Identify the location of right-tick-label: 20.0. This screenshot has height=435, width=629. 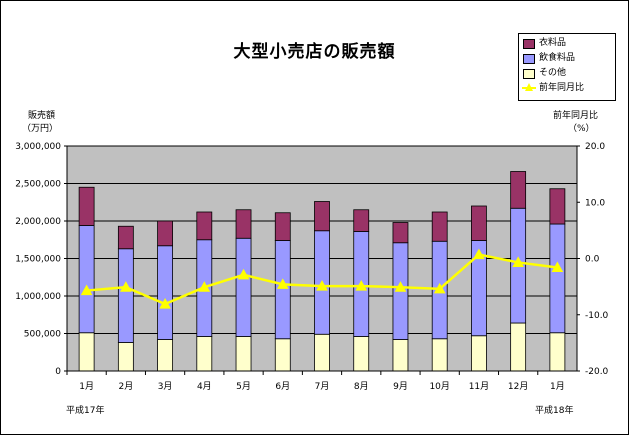
(595, 147).